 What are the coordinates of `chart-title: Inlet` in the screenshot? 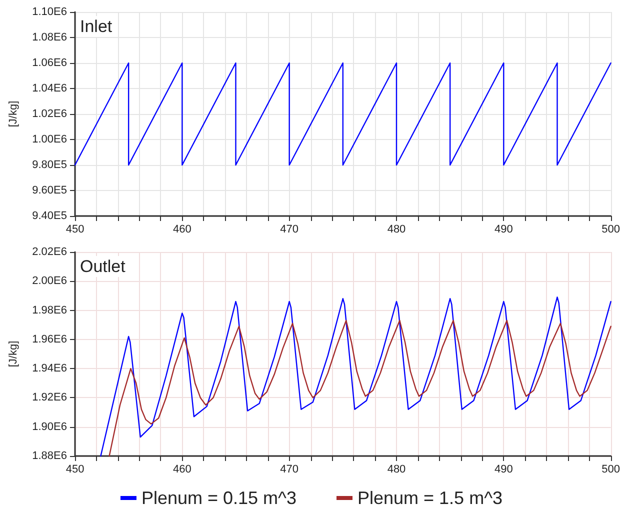 It's located at (96, 26).